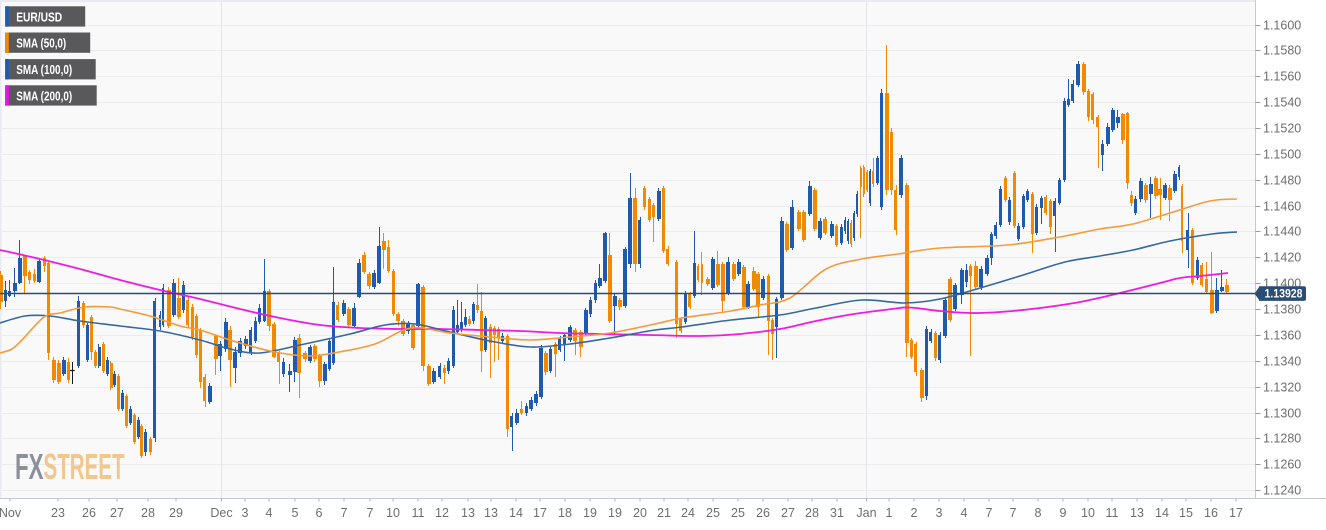 The width and height of the screenshot is (1326, 530). Describe the element at coordinates (1282, 491) in the screenshot. I see `svg-text: 1.1240` at that location.